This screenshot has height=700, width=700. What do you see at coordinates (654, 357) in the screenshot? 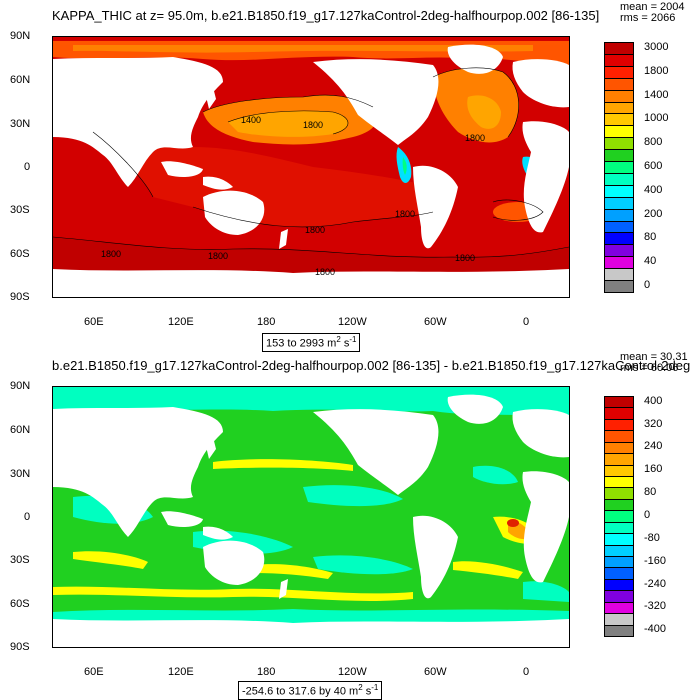
I see `mean-label: mean = 30.31` at bounding box center [654, 357].